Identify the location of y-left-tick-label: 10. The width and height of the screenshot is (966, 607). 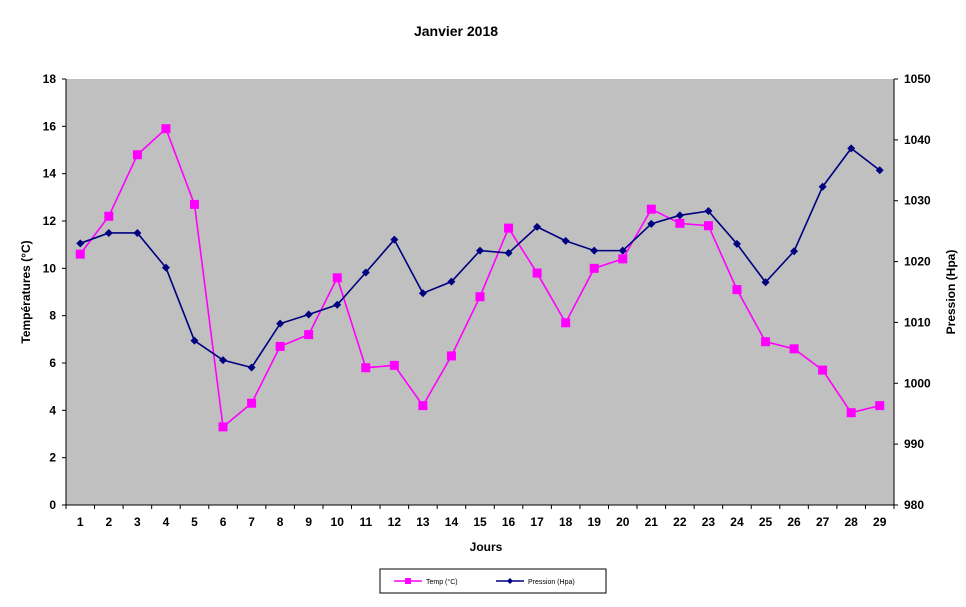
(50, 268).